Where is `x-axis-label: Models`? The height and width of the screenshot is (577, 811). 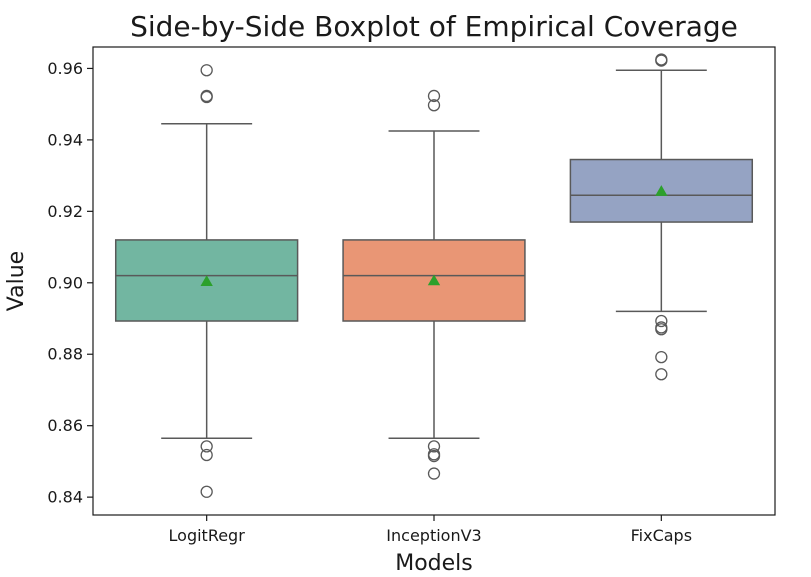
x-axis-label: Models is located at coordinates (434, 563).